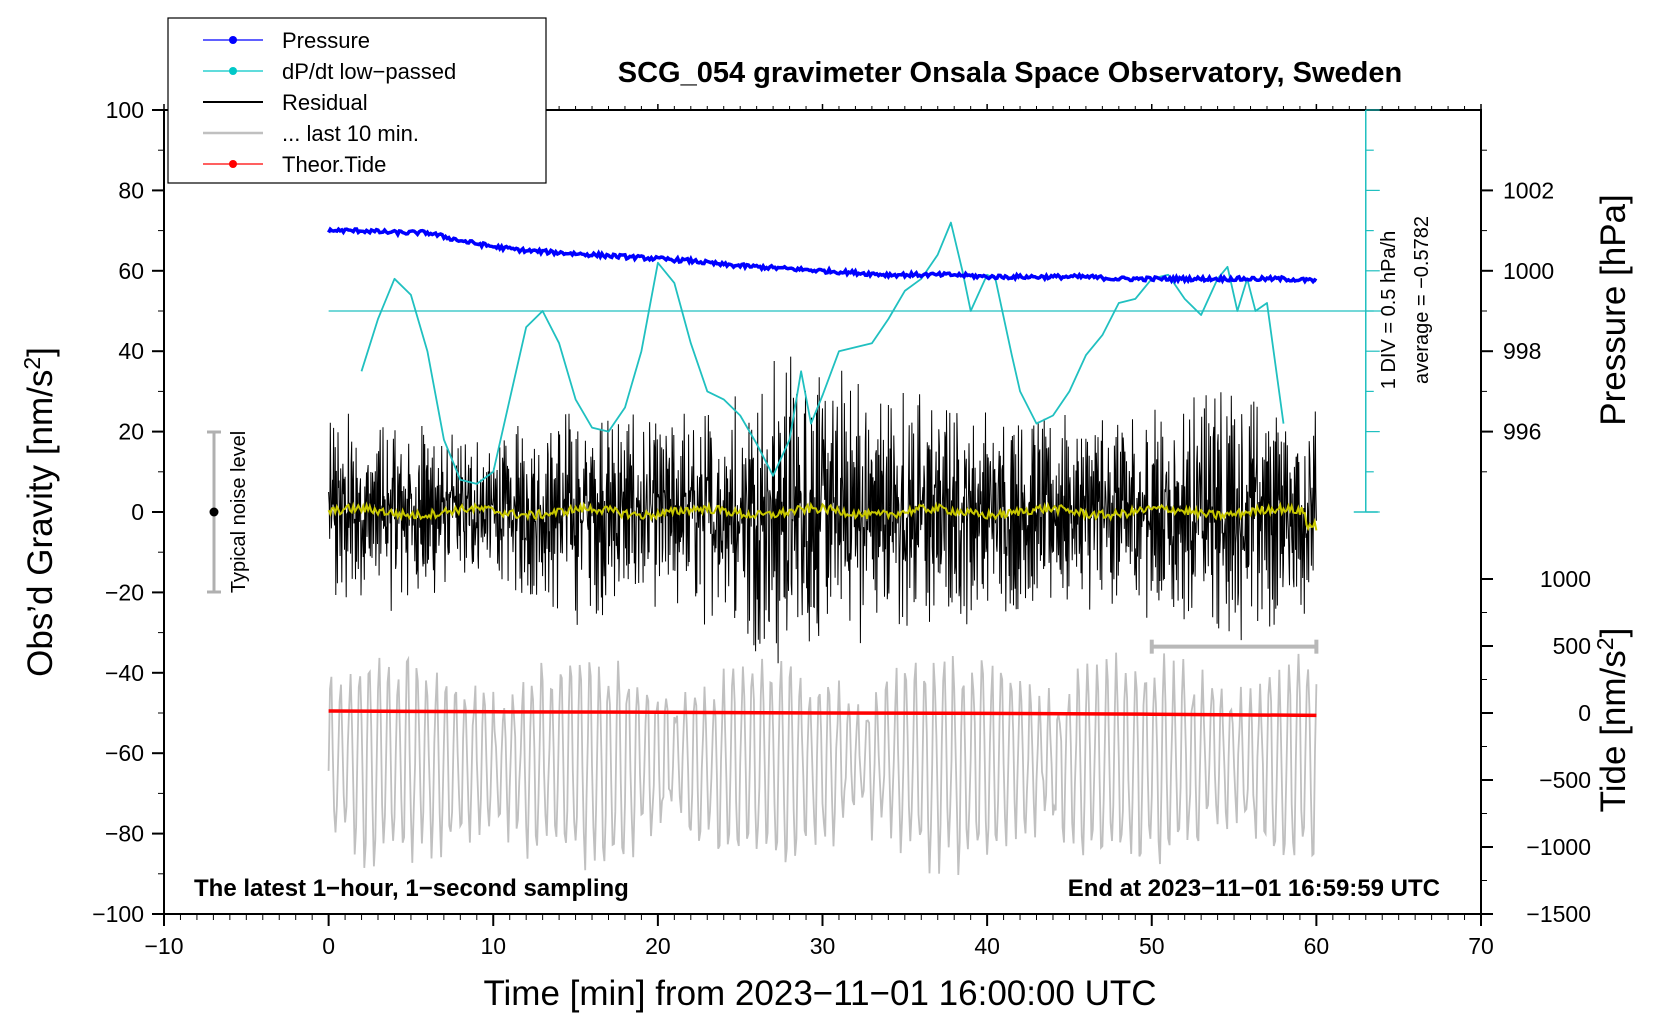 This screenshot has width=1660, height=1020. Describe the element at coordinates (40, 352) in the screenshot. I see `y-axis-left-label-end: ]` at that location.